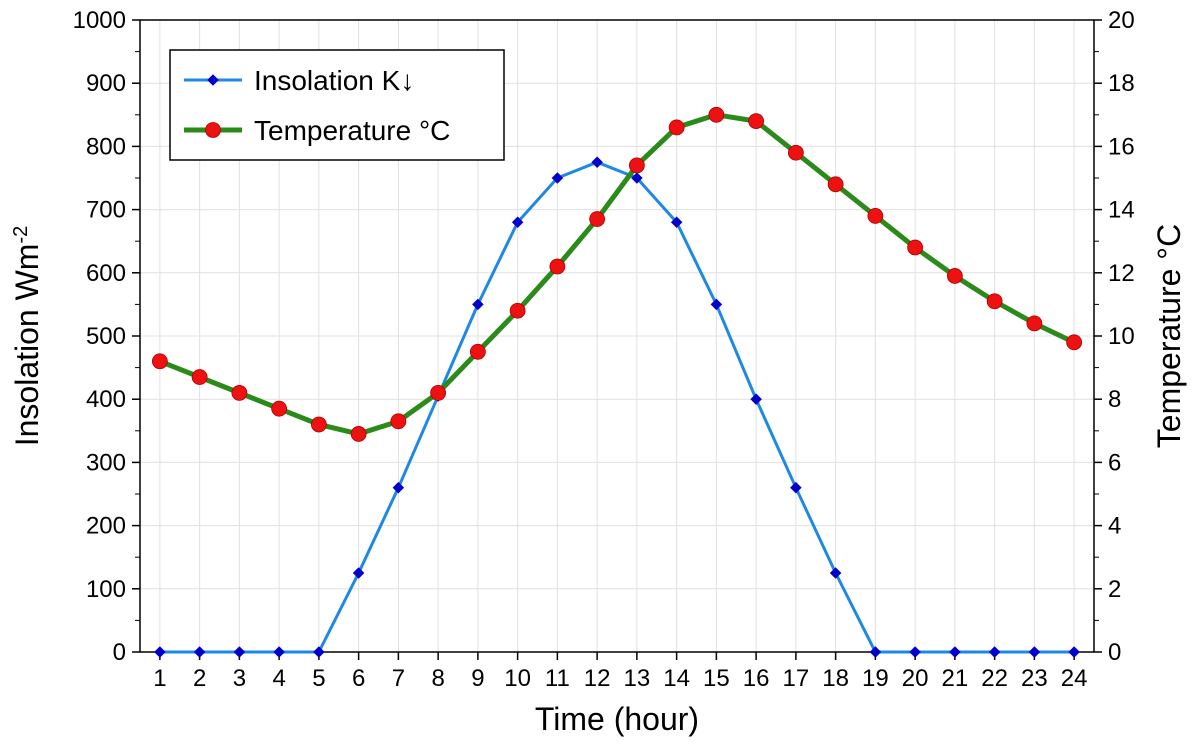  Describe the element at coordinates (278, 678) in the screenshot. I see `x-tick-label: 4` at that location.